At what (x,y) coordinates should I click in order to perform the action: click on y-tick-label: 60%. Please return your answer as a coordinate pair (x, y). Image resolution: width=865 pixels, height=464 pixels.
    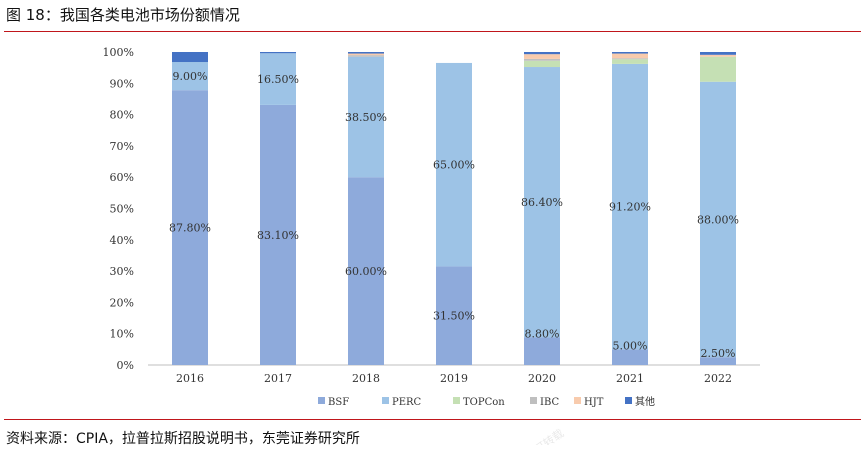
    Looking at the image, I should click on (122, 177).